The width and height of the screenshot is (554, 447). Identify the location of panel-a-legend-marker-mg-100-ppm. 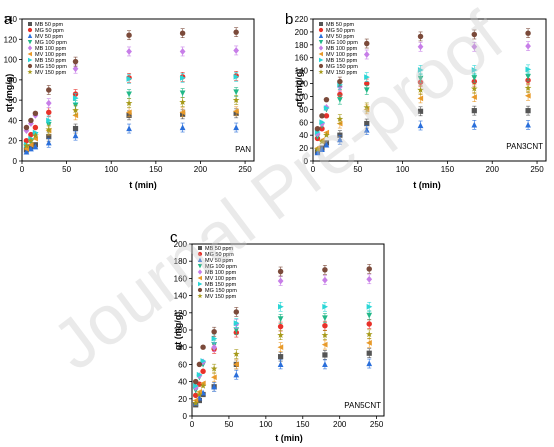
(30, 42).